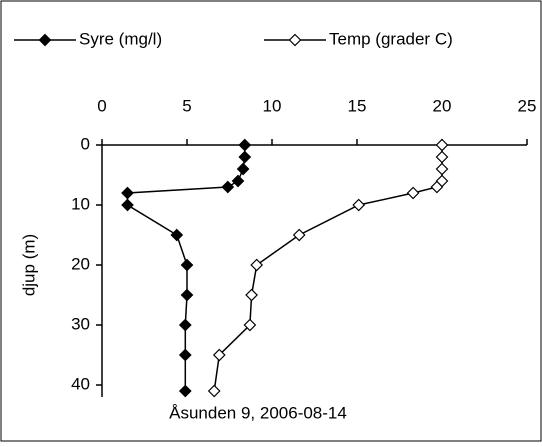 This screenshot has width=542, height=447. I want to click on y-tick-label: 20, so click(80, 263).